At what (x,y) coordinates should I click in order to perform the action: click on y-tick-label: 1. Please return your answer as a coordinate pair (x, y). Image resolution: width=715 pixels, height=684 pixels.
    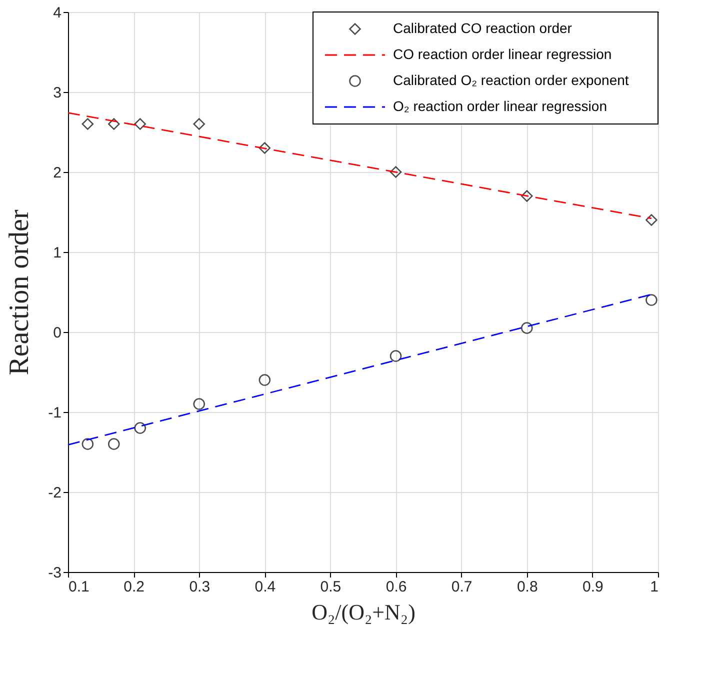
    Looking at the image, I should click on (57, 253).